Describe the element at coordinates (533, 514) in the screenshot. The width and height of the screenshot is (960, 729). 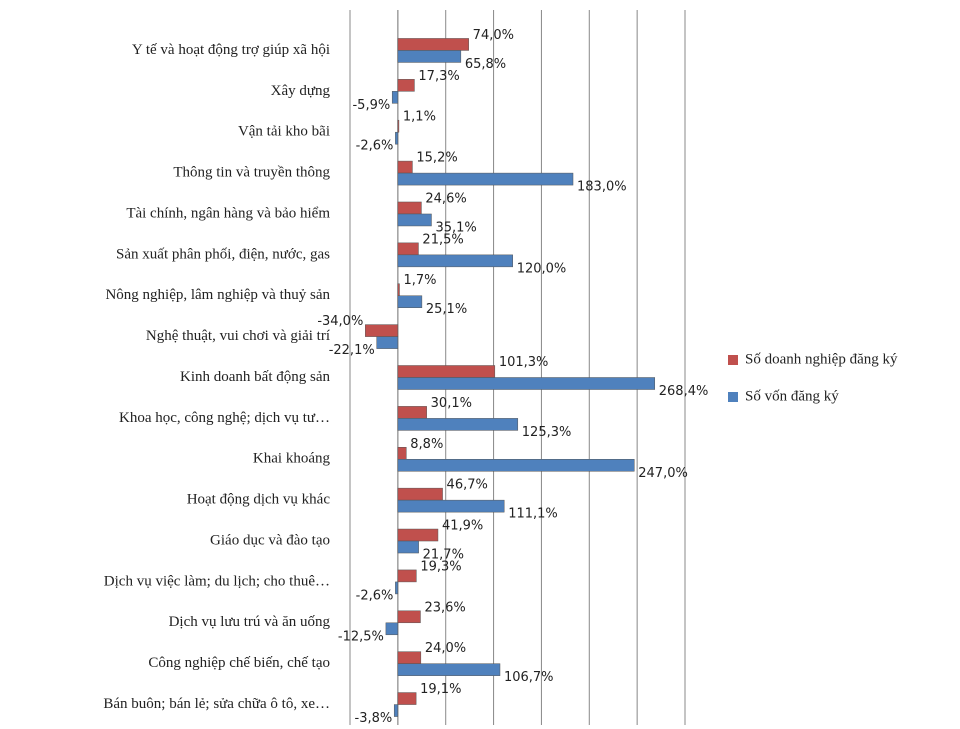
I see `data-label: 111,1%` at that location.